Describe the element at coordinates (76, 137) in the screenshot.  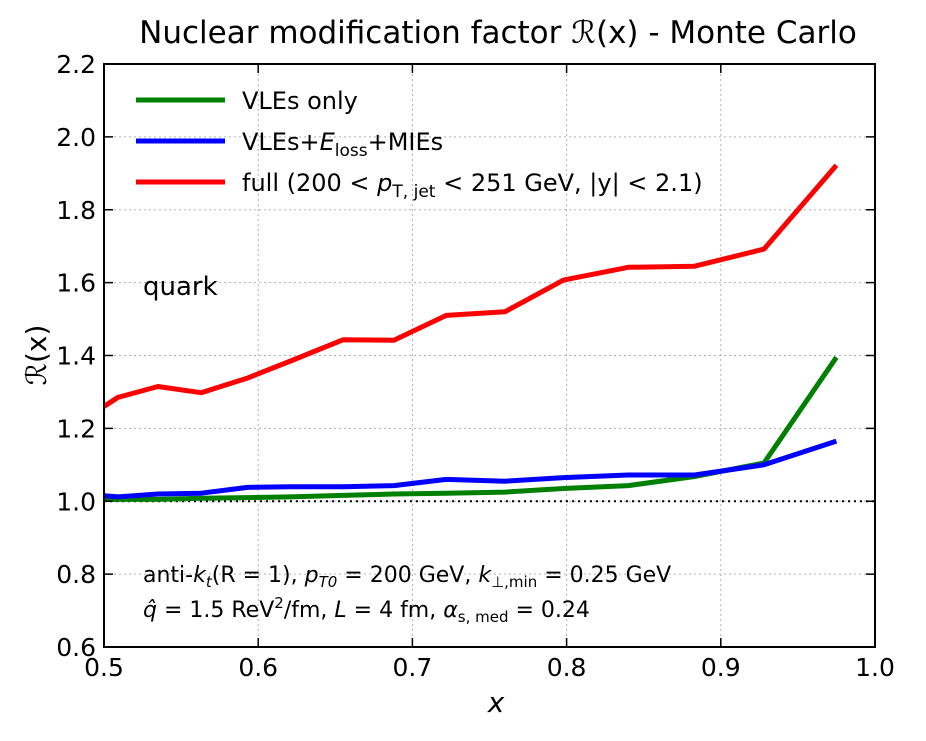
I see `y-tick-label: 2.0` at that location.